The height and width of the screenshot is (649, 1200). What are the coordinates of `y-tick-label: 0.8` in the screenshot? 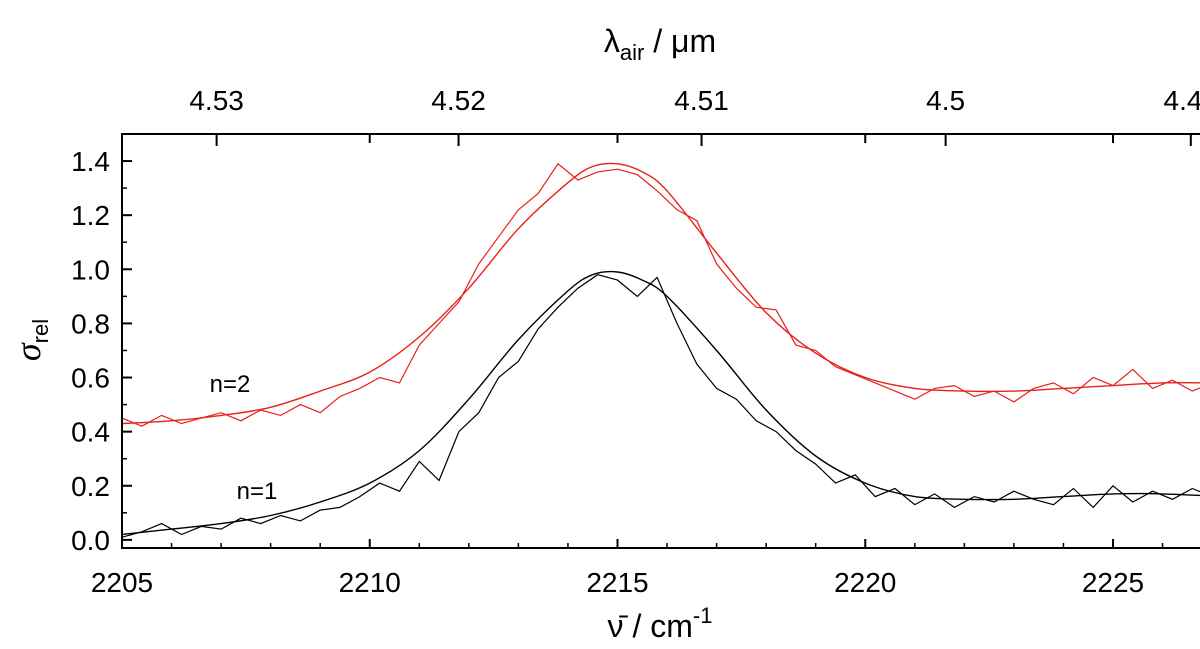 It's located at (90, 323).